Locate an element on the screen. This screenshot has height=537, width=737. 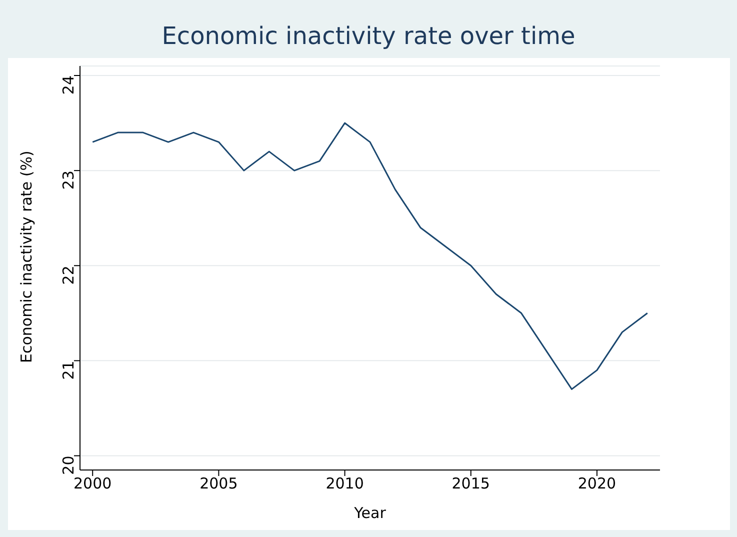
y-axis-title: Economic inactivity rate (%) is located at coordinates (26, 256).